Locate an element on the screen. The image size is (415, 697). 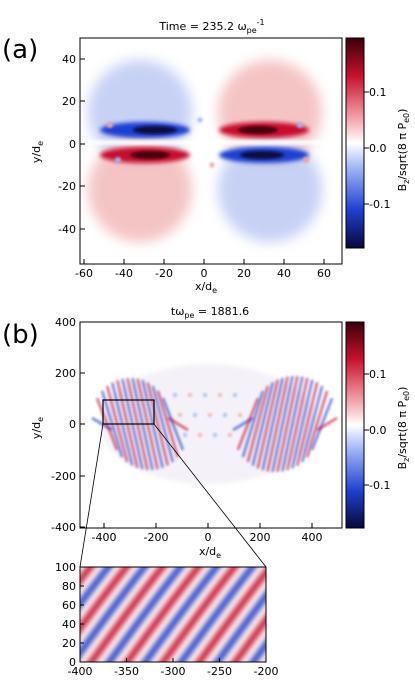
inset-ytick: 0 is located at coordinates (72, 662).